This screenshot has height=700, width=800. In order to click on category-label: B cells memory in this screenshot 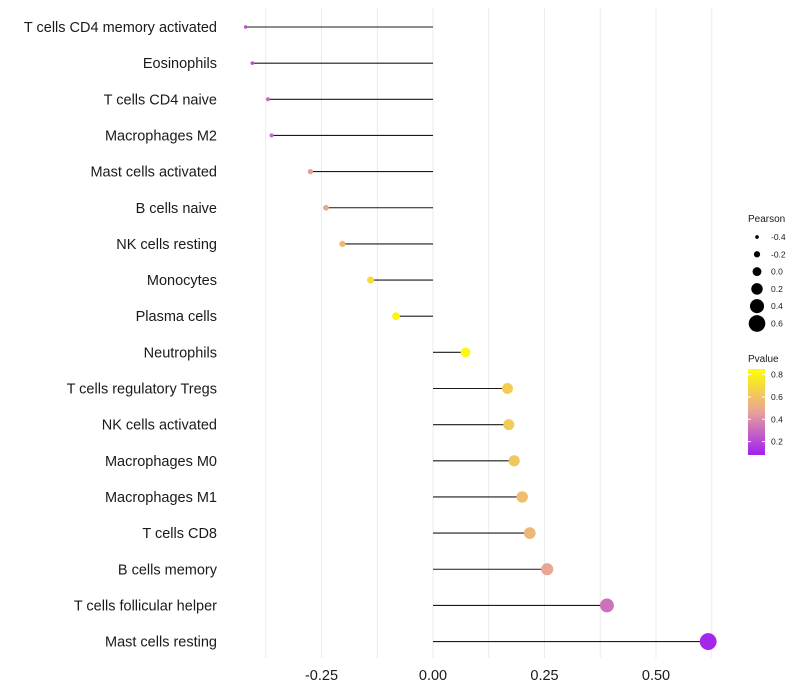, I will do `click(168, 570)`.